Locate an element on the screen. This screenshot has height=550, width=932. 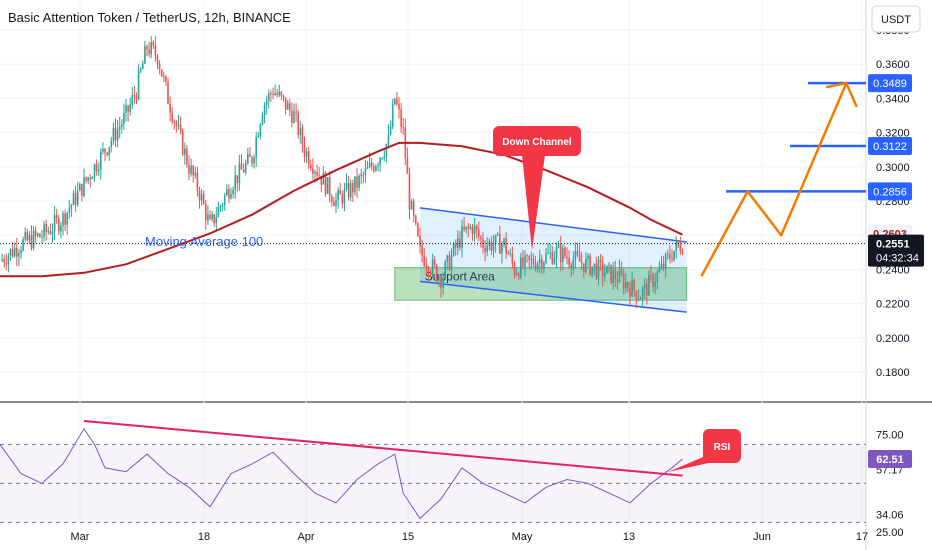
target-level-tag is located at coordinates (890, 145).